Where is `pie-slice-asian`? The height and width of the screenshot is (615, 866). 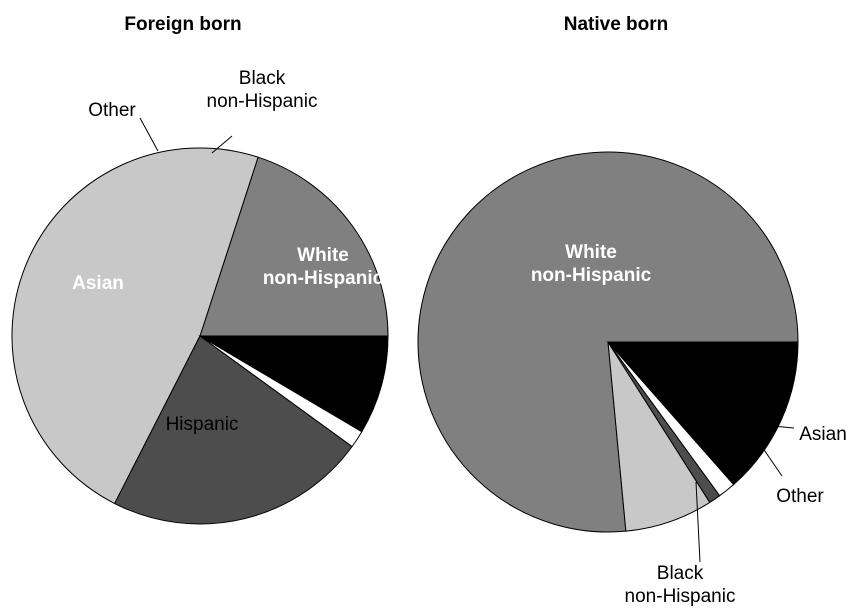
pie-slice-asian is located at coordinates (233, 430).